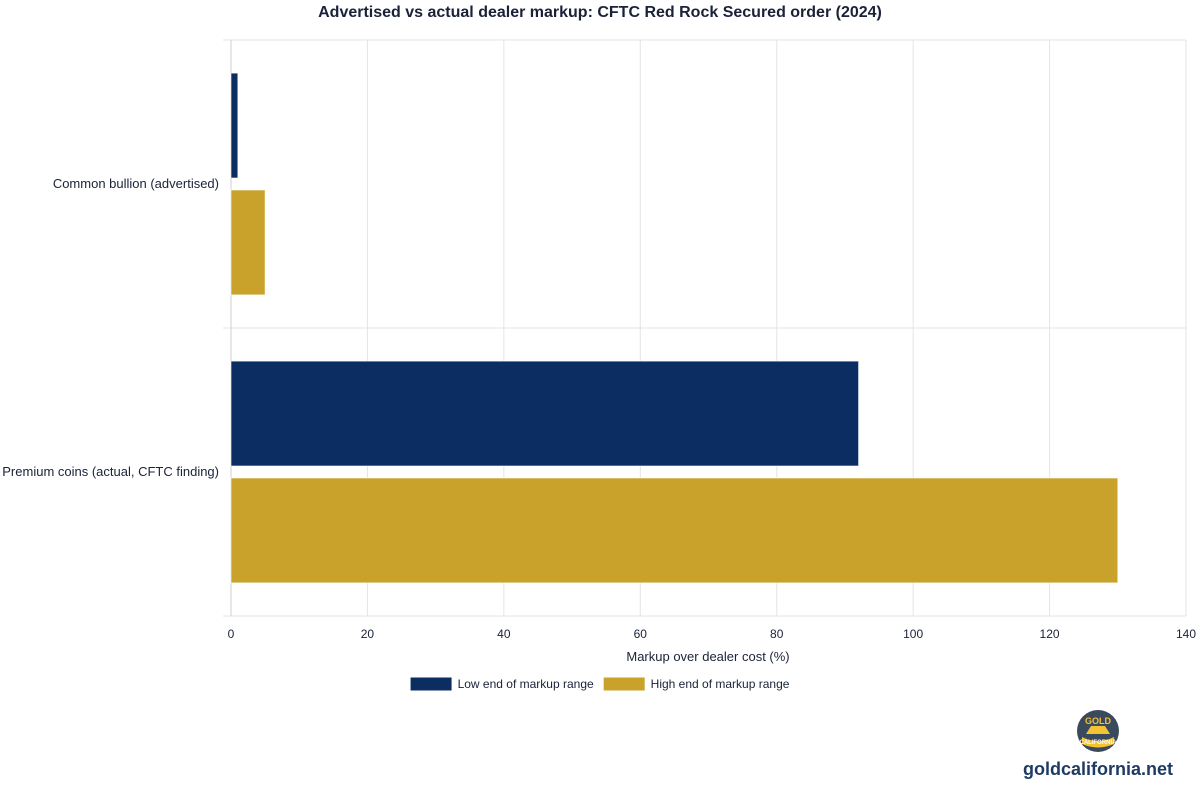  I want to click on brand-logo: GOLD CALIFORNIA, so click(1098, 731).